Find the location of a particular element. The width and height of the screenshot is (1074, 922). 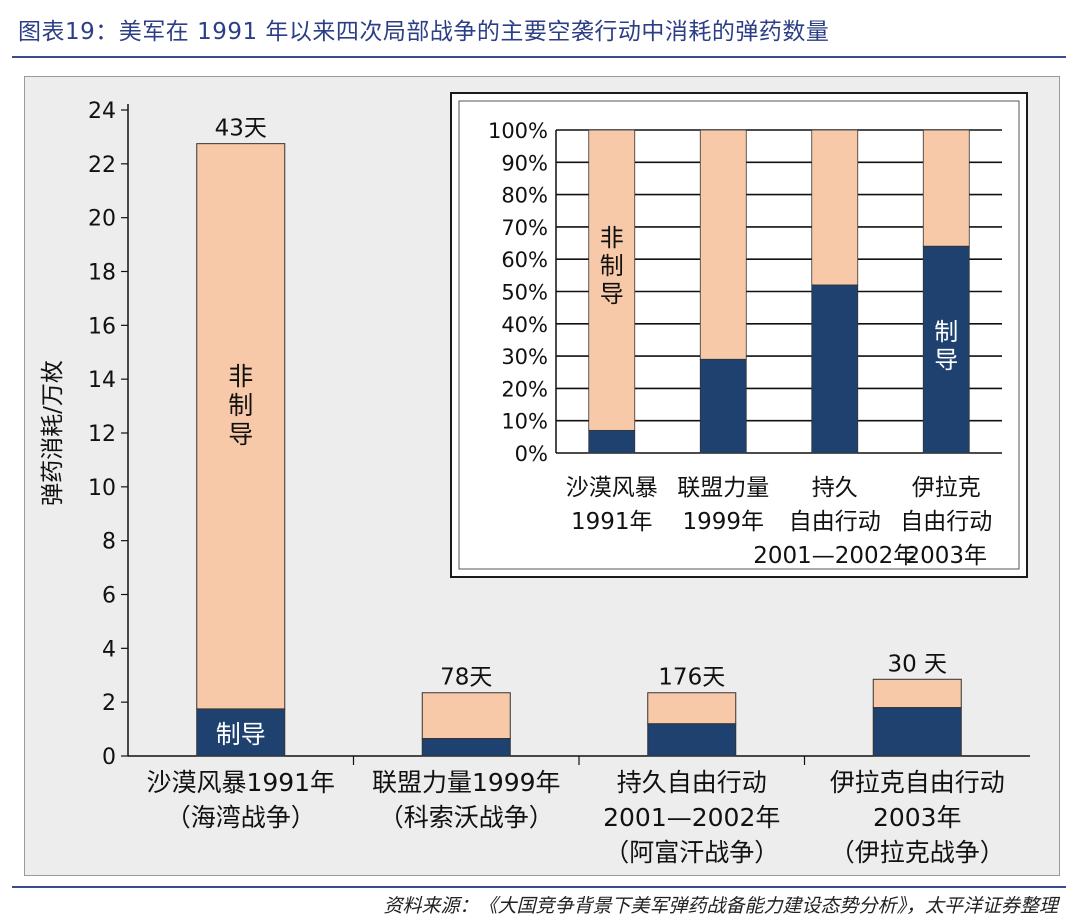

source-note: 资料来源：《大国竞争背景下美军弹药战备能力建设态势分析》，太平洋证券整理 is located at coordinates (720, 906).